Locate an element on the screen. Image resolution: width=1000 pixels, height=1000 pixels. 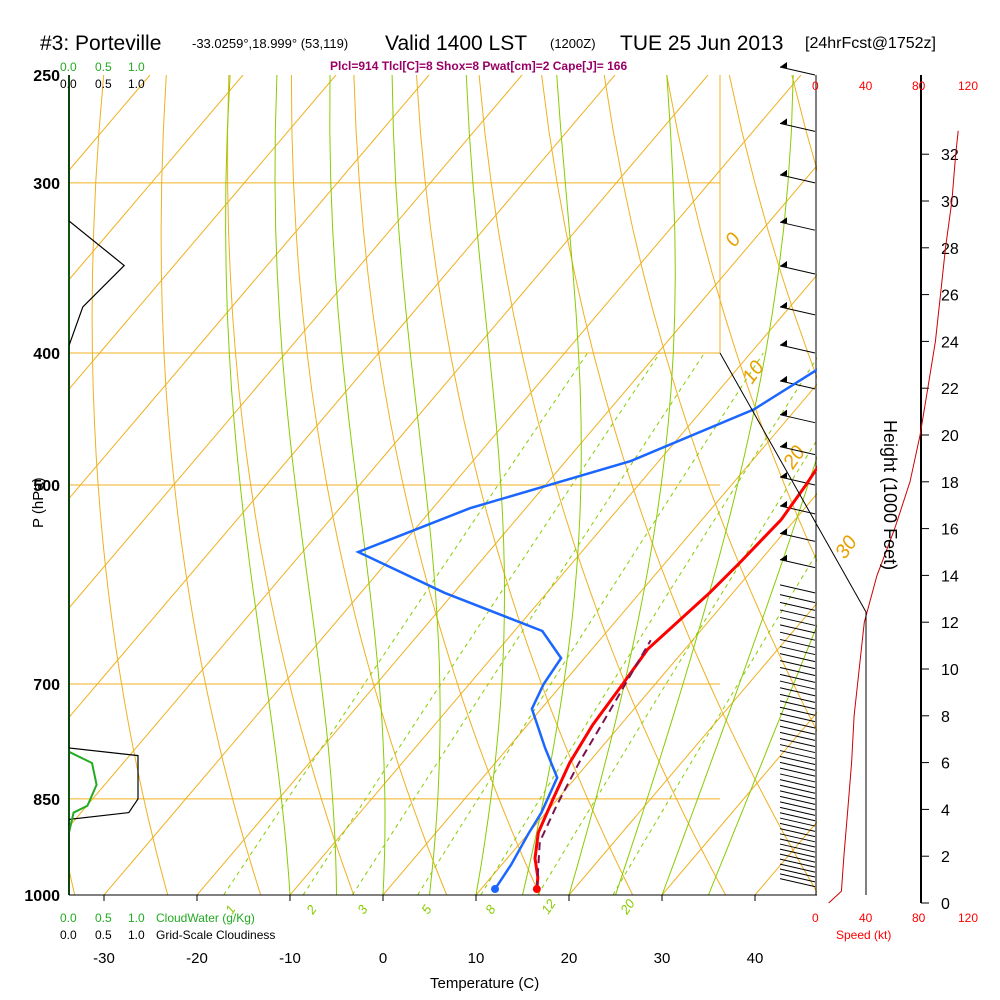
speed-scale-top: 0 40 80 120 is located at coordinates (895, 86).